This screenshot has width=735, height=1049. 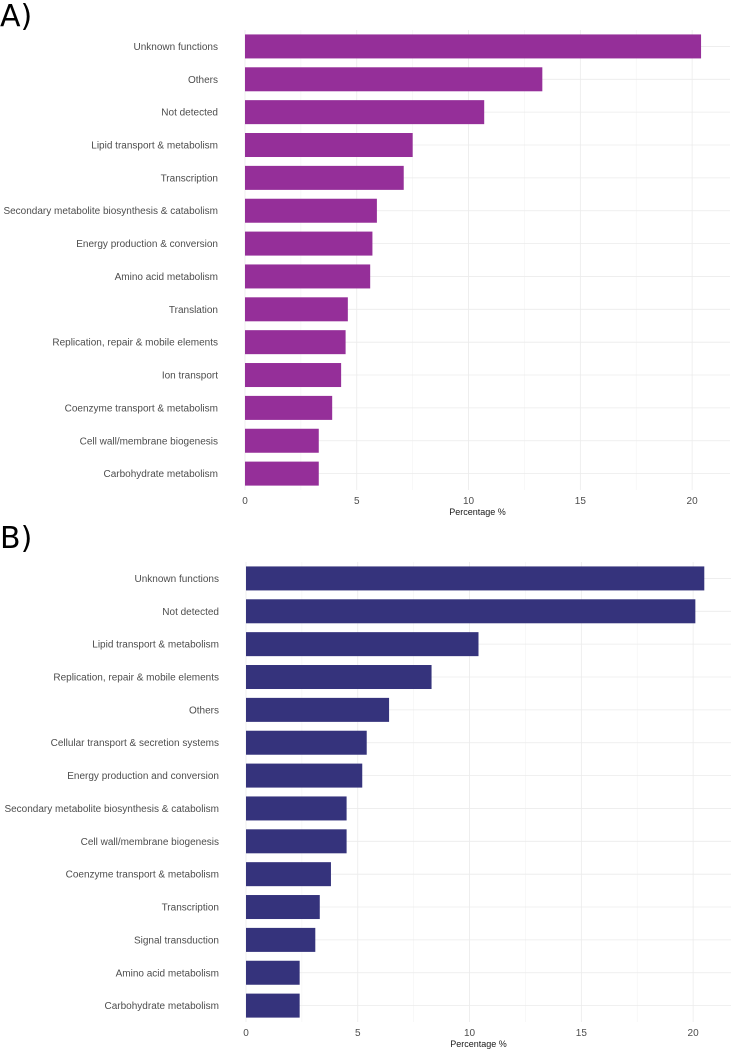 What do you see at coordinates (135, 743) in the screenshot?
I see `category-label: Cellular transport & secretion systems` at bounding box center [135, 743].